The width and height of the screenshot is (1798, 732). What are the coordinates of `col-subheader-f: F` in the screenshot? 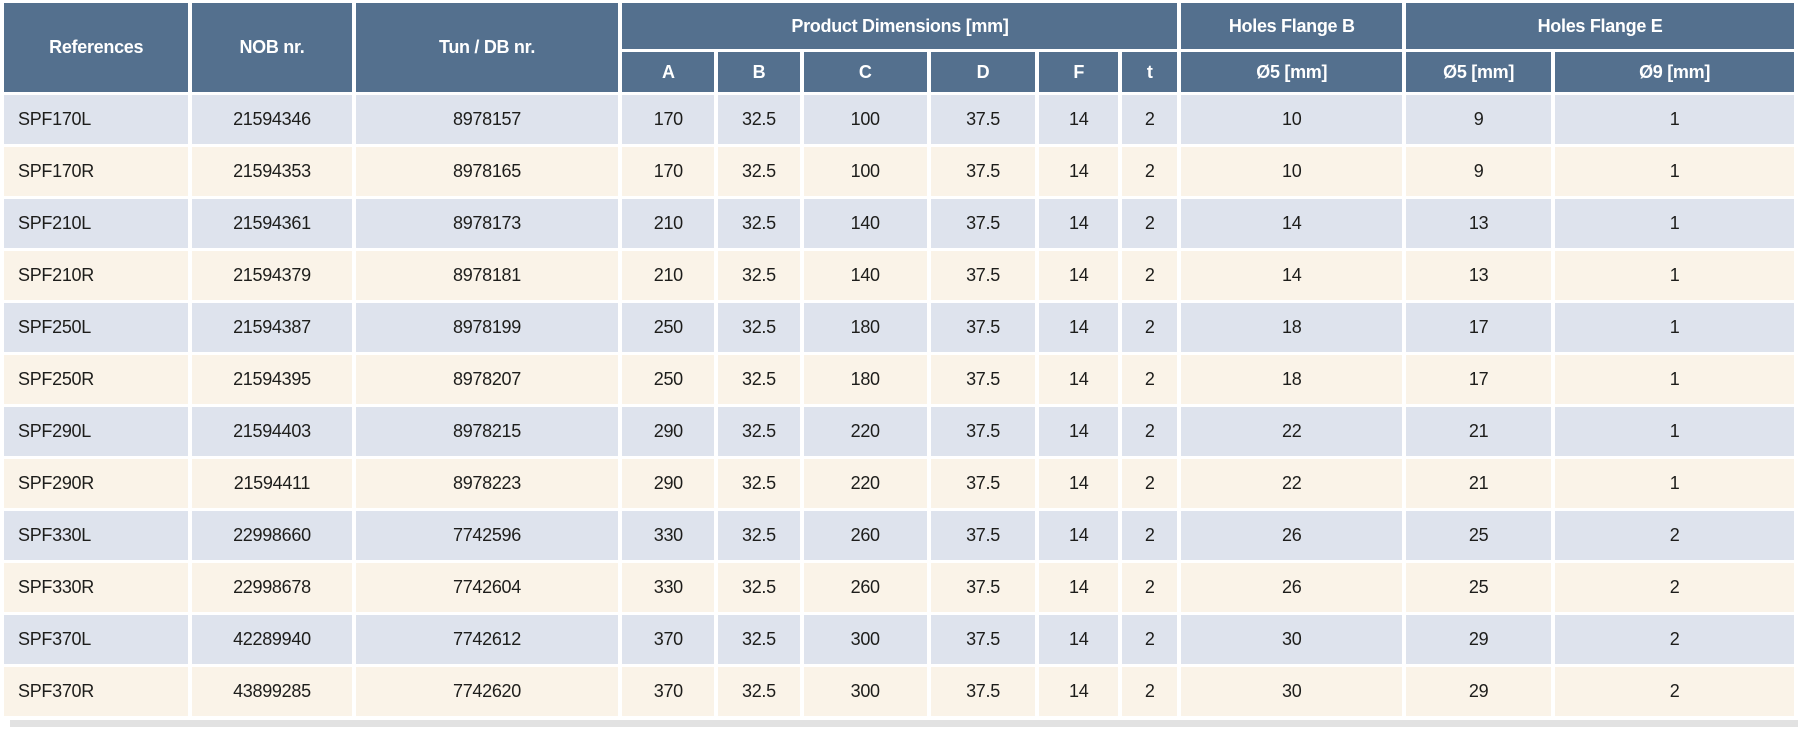 It's located at (1078, 72).